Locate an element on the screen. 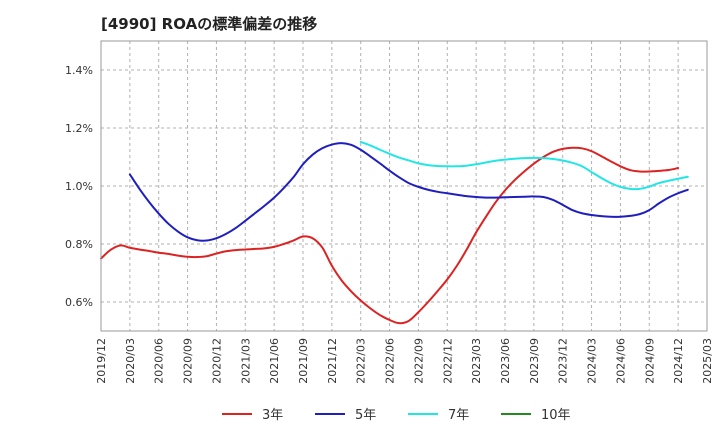 The height and width of the screenshot is (440, 720). x-tick-label: 2023/03 is located at coordinates (476, 361).